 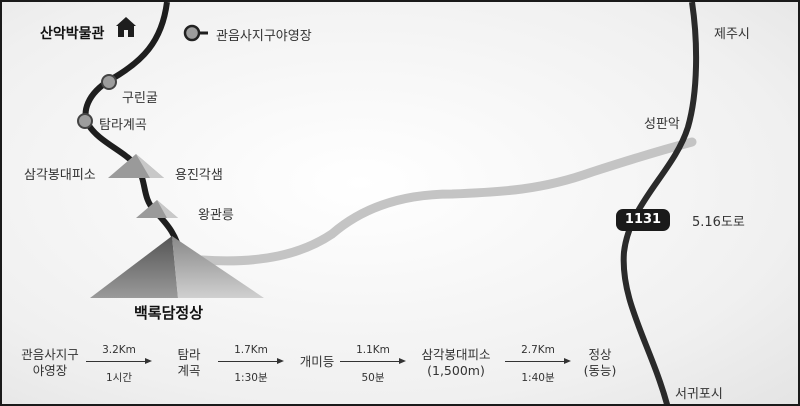 I want to click on route-1131-badge: 1131, so click(x=643, y=220).